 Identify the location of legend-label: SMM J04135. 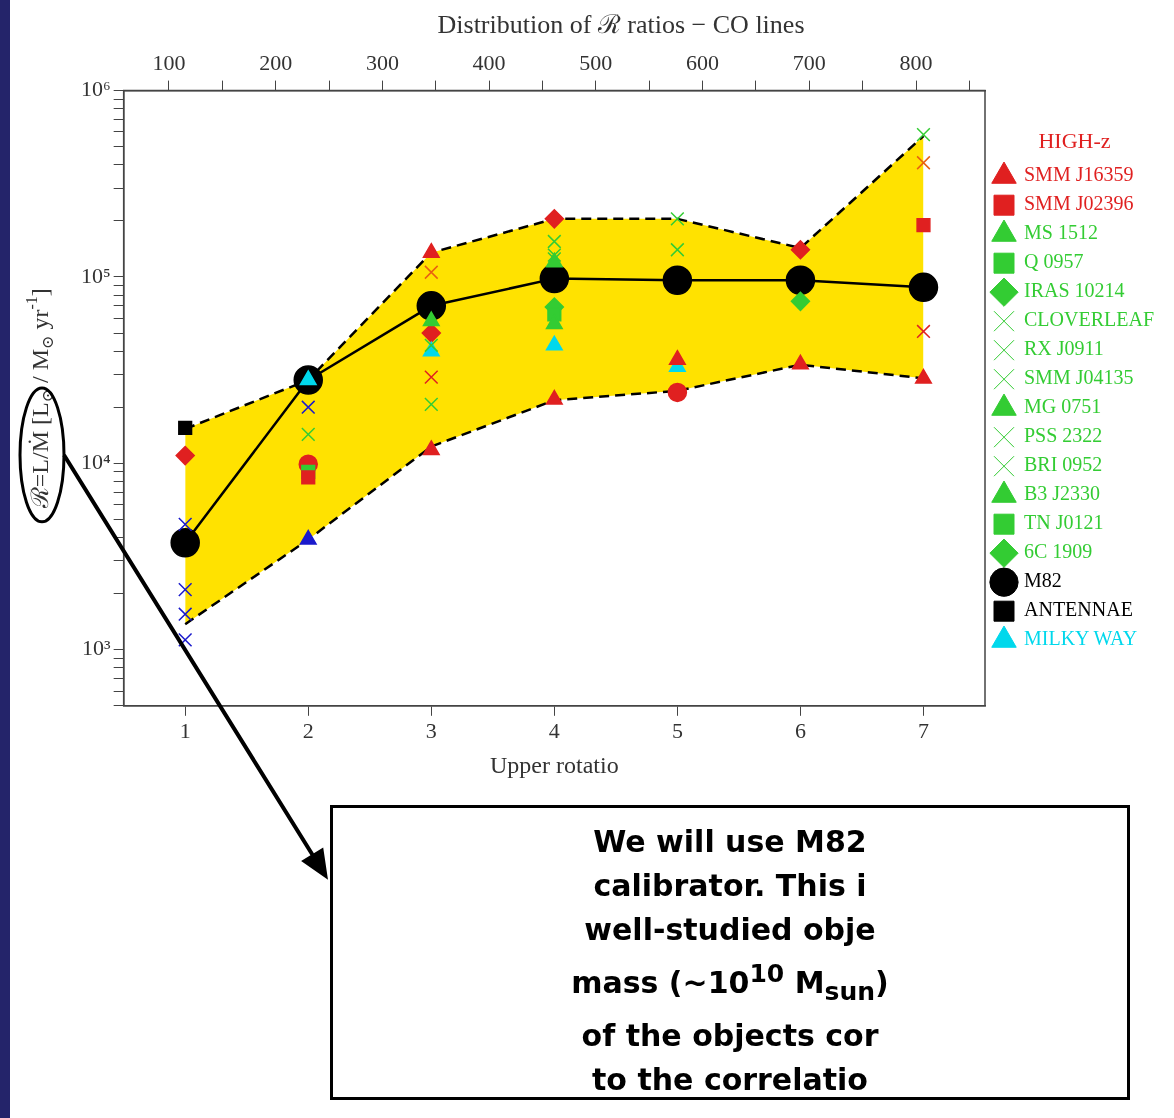
(1079, 377).